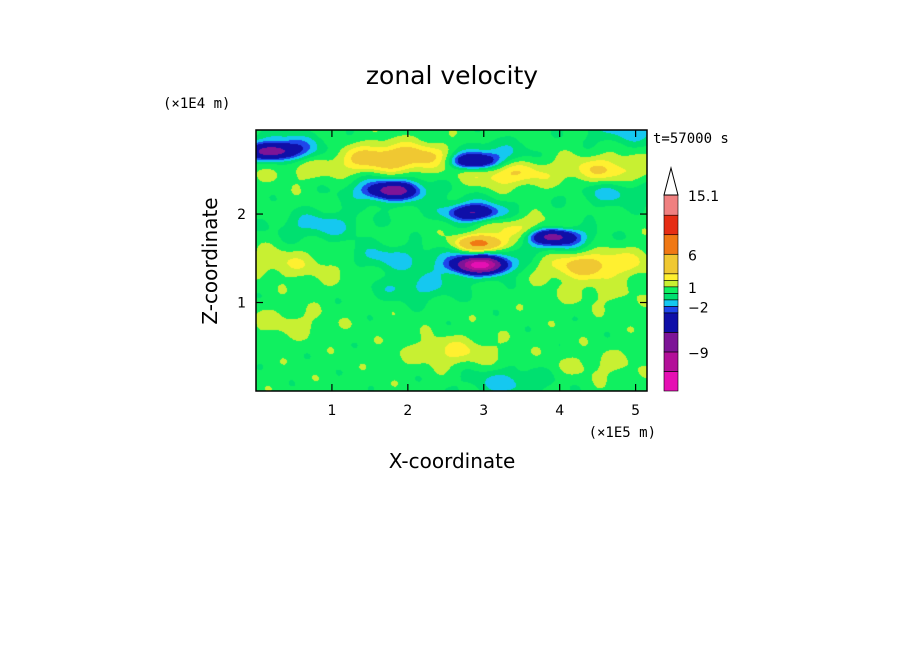 This screenshot has width=904, height=654. What do you see at coordinates (698, 354) in the screenshot?
I see `colorbar-label-4: −9` at bounding box center [698, 354].